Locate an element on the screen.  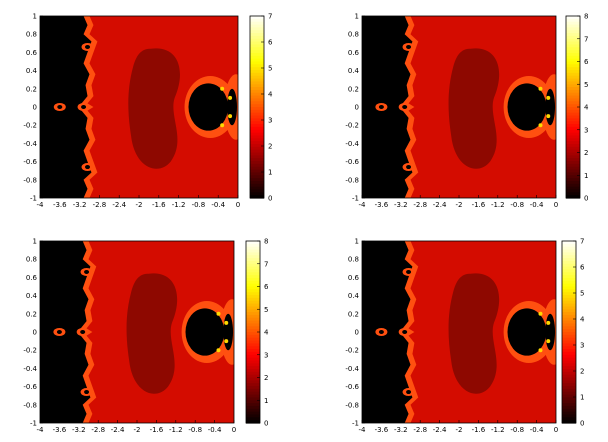
colorbar-tick-label: 4 is located at coordinates (586, 108).